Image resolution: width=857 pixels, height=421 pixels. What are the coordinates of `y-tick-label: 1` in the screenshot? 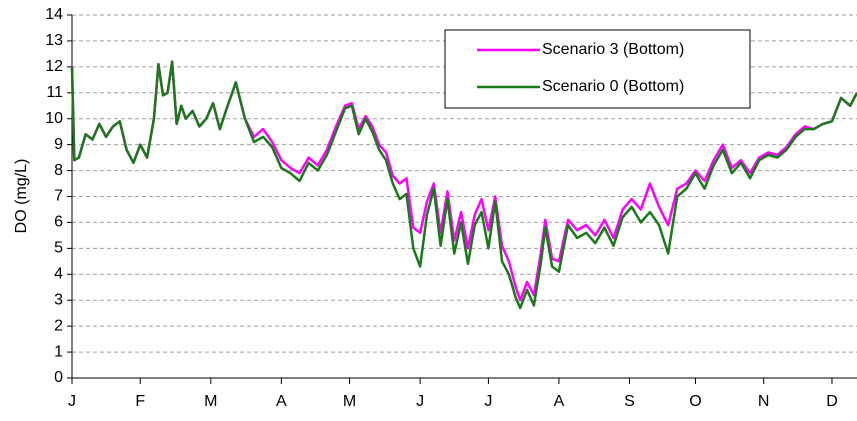 It's located at (58, 351).